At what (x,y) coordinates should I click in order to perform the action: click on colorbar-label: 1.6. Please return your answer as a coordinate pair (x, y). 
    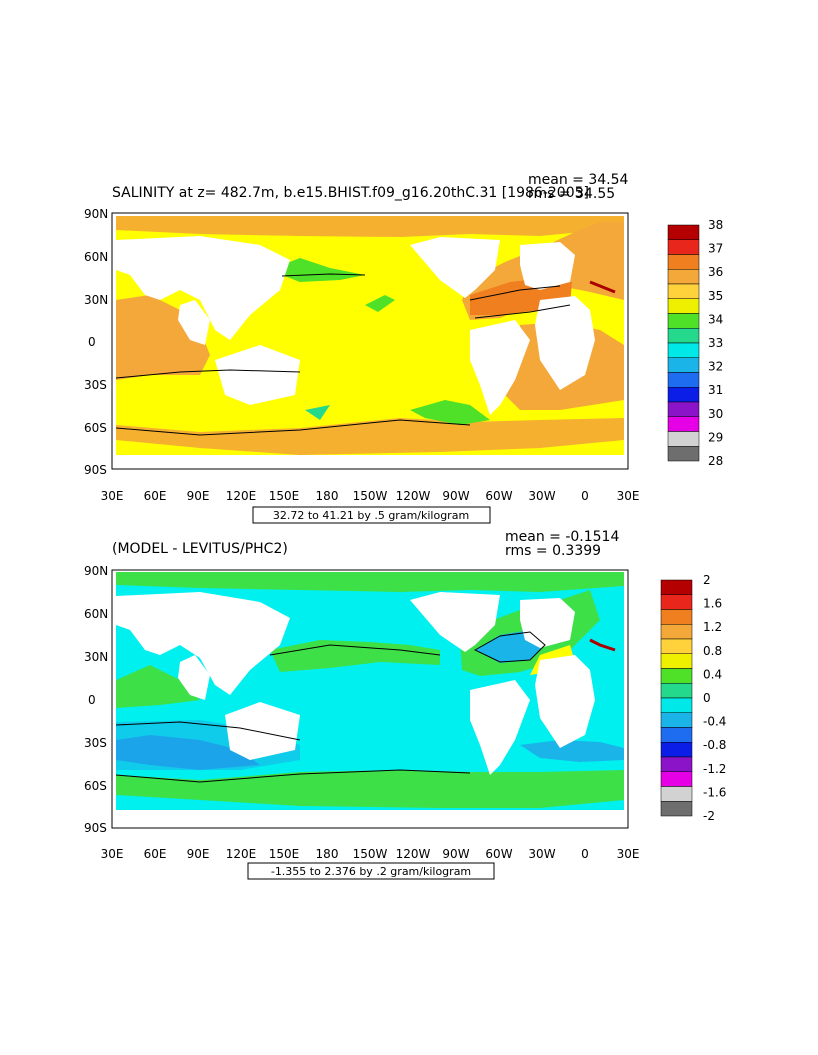
    Looking at the image, I should click on (712, 604).